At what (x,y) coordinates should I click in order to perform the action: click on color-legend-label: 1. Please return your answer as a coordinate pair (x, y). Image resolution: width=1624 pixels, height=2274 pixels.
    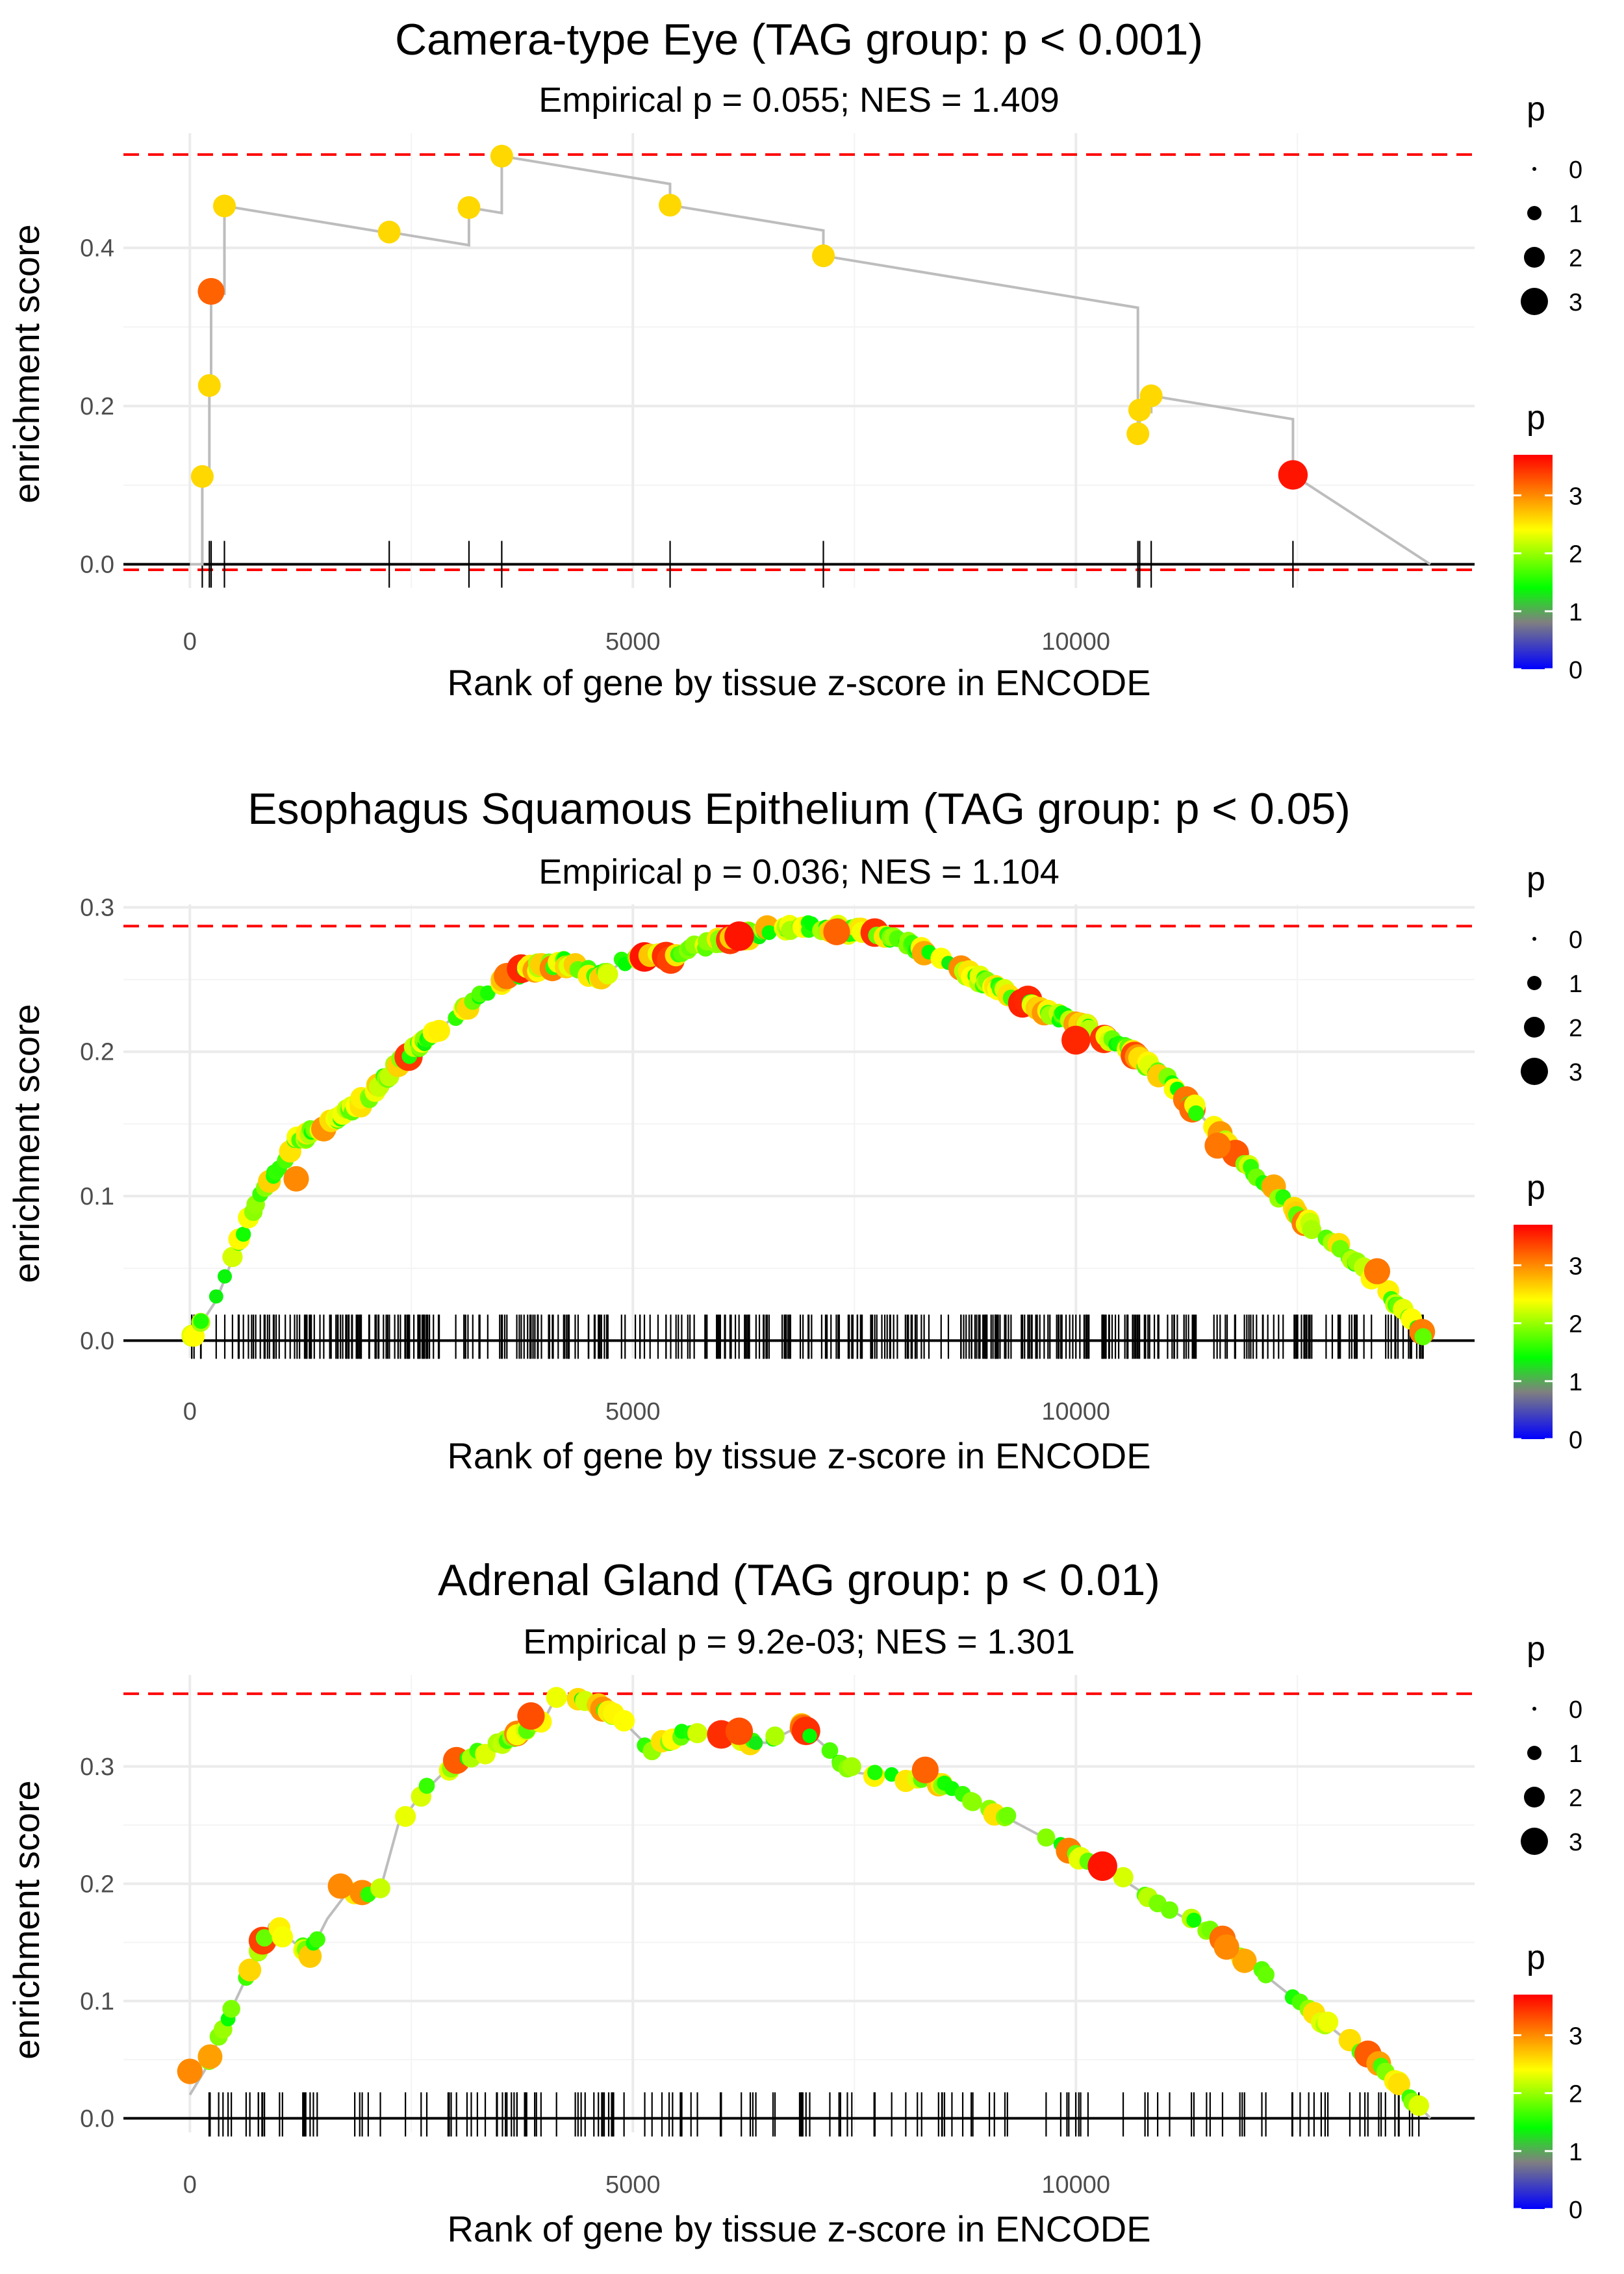
    Looking at the image, I should click on (1575, 612).